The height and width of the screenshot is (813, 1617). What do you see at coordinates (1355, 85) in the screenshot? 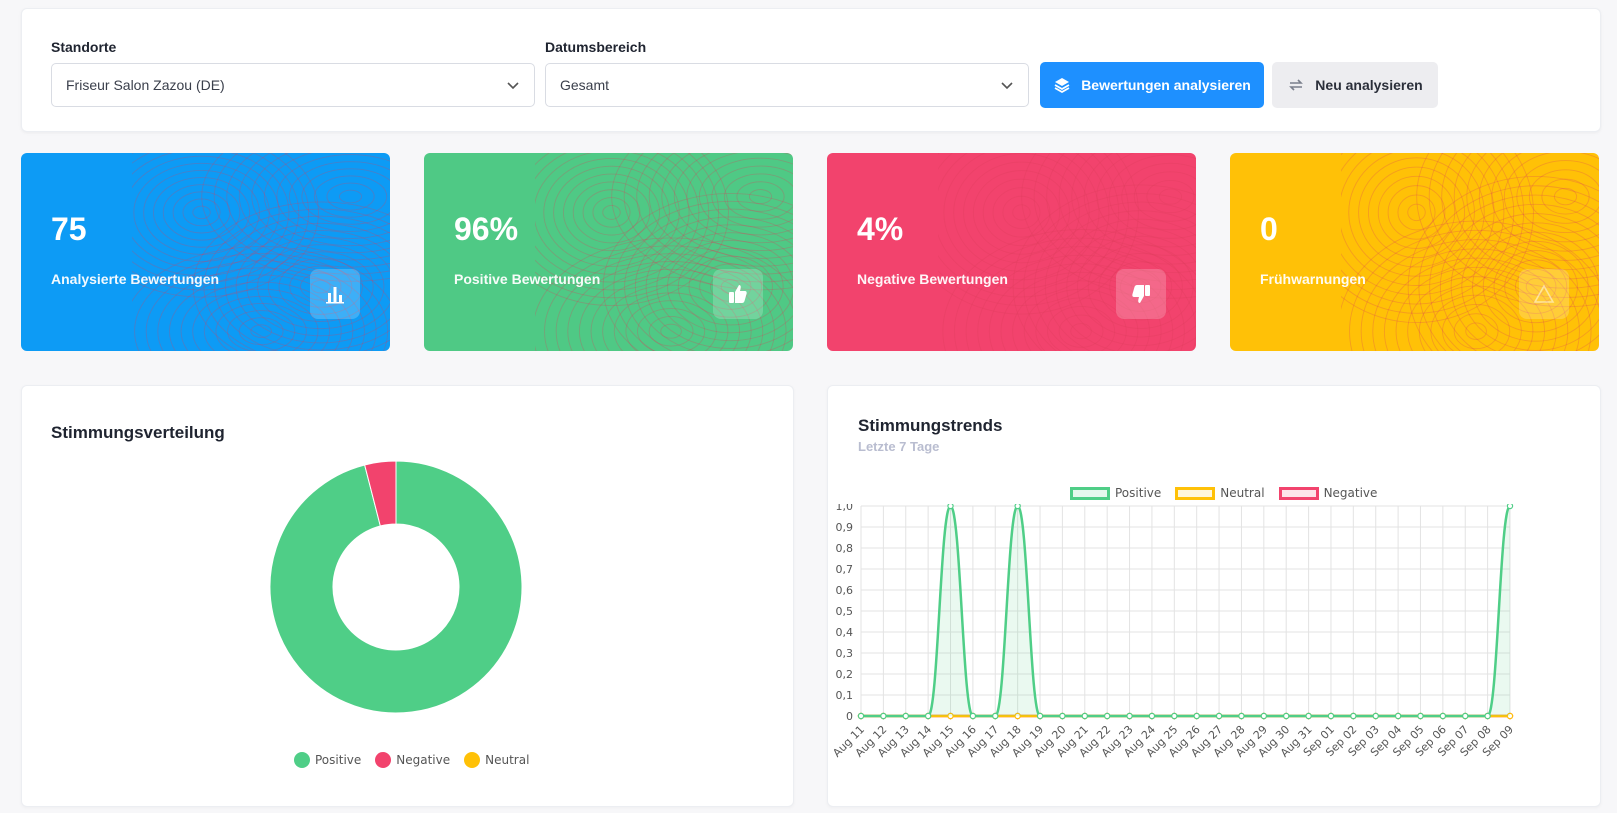
I see `reanalyze-button: Neu analysieren` at bounding box center [1355, 85].